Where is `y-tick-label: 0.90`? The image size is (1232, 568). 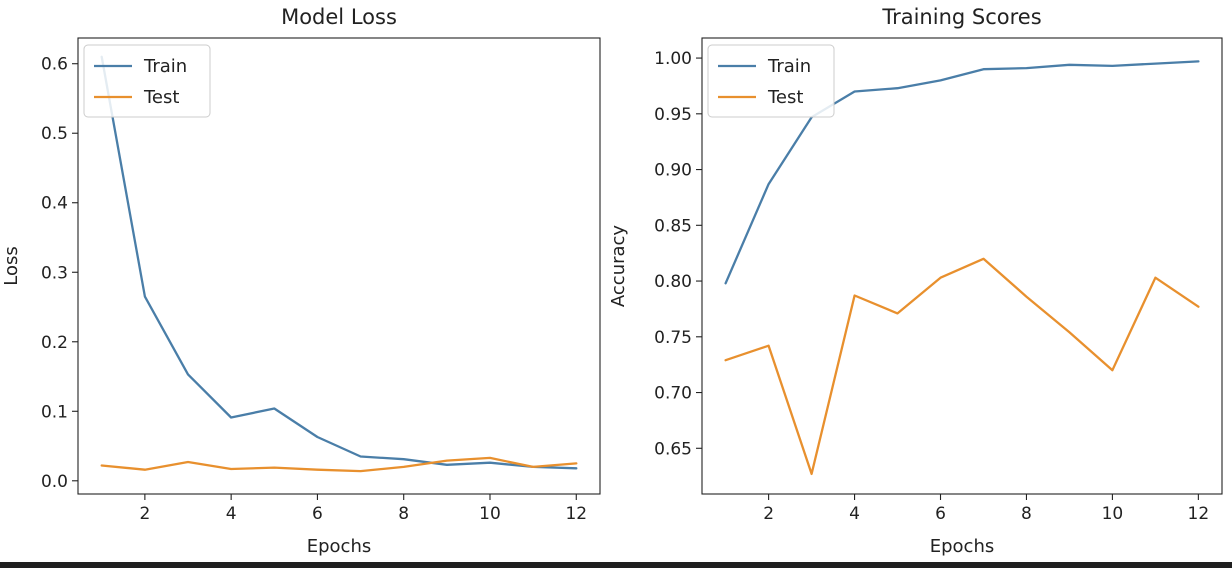 y-tick-label: 0.90 is located at coordinates (673, 171).